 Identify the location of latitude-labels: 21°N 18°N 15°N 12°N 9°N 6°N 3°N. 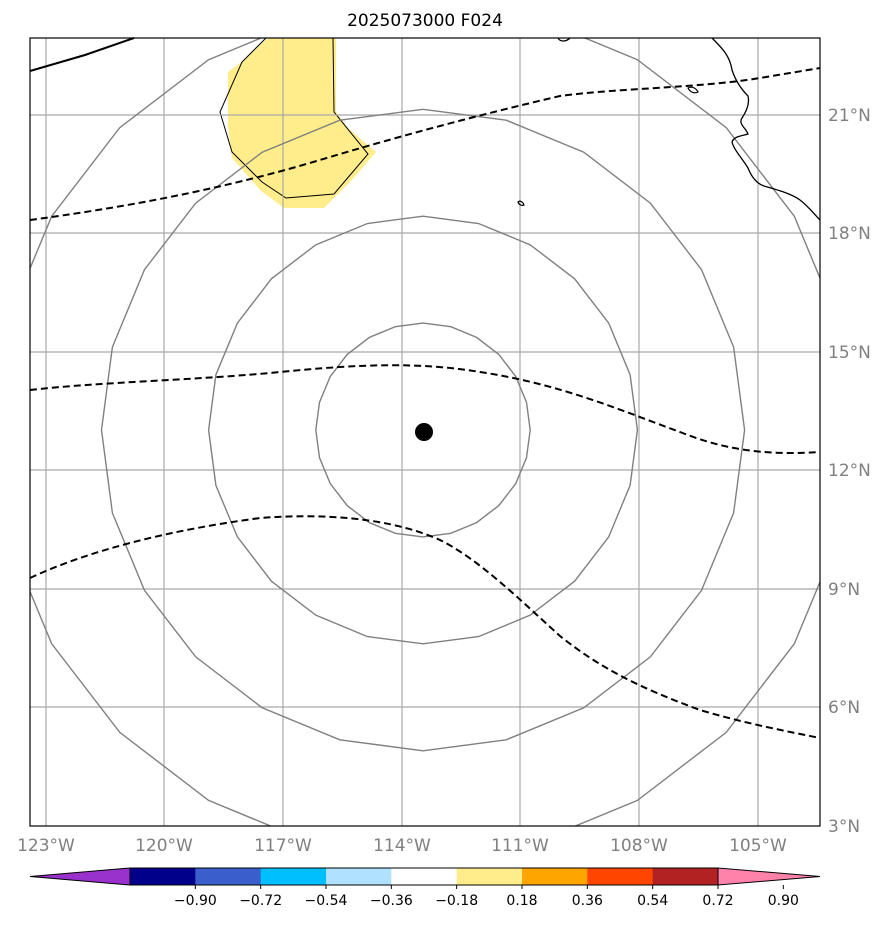
(849, 471).